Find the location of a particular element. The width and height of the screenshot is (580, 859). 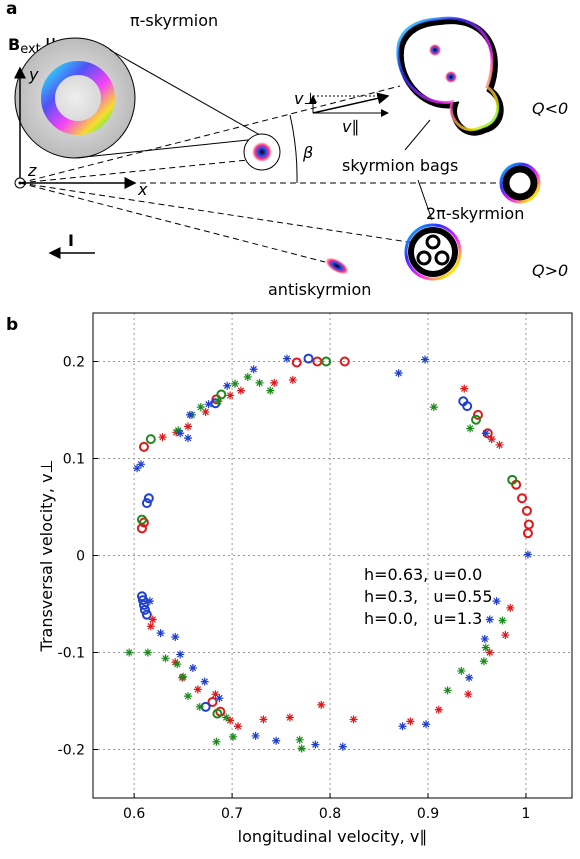

bags-label: skyrmion bags is located at coordinates (400, 165).